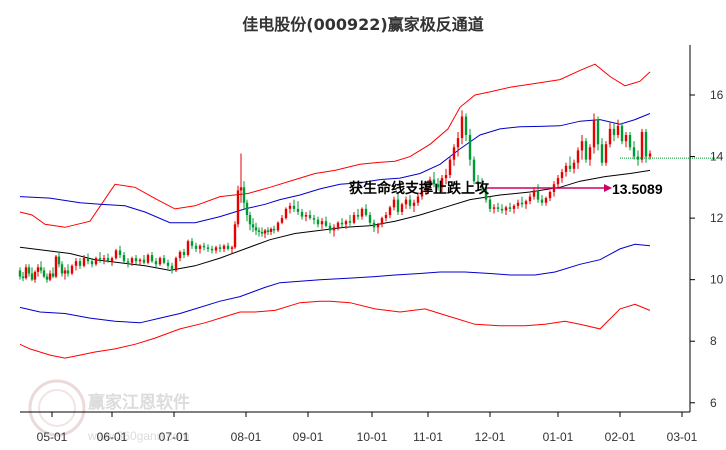 The width and height of the screenshot is (726, 450). What do you see at coordinates (713, 403) in the screenshot?
I see `y-tick-label: 6` at bounding box center [713, 403].